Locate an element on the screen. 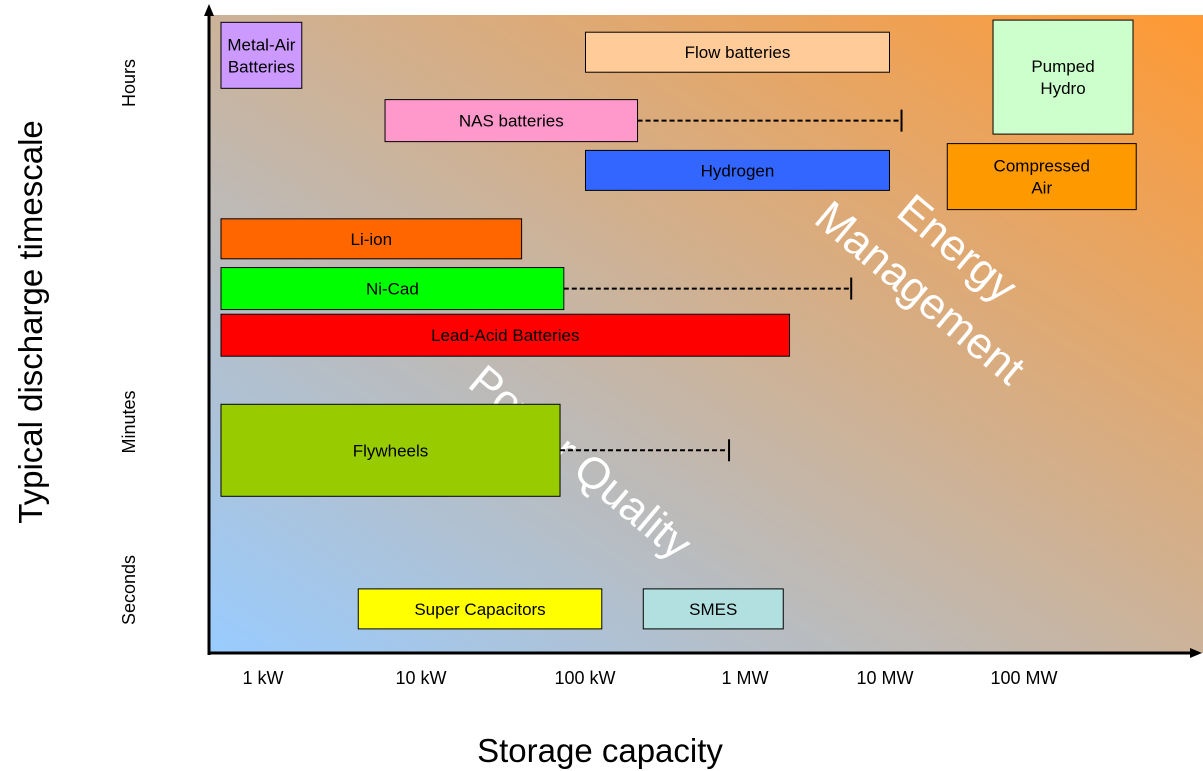 The image size is (1203, 771). bar-flow-batteries is located at coordinates (737, 52).